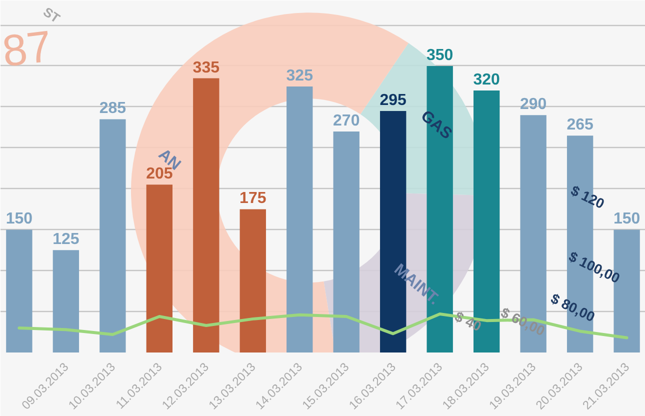  I want to click on data-label: 325, so click(300, 75).